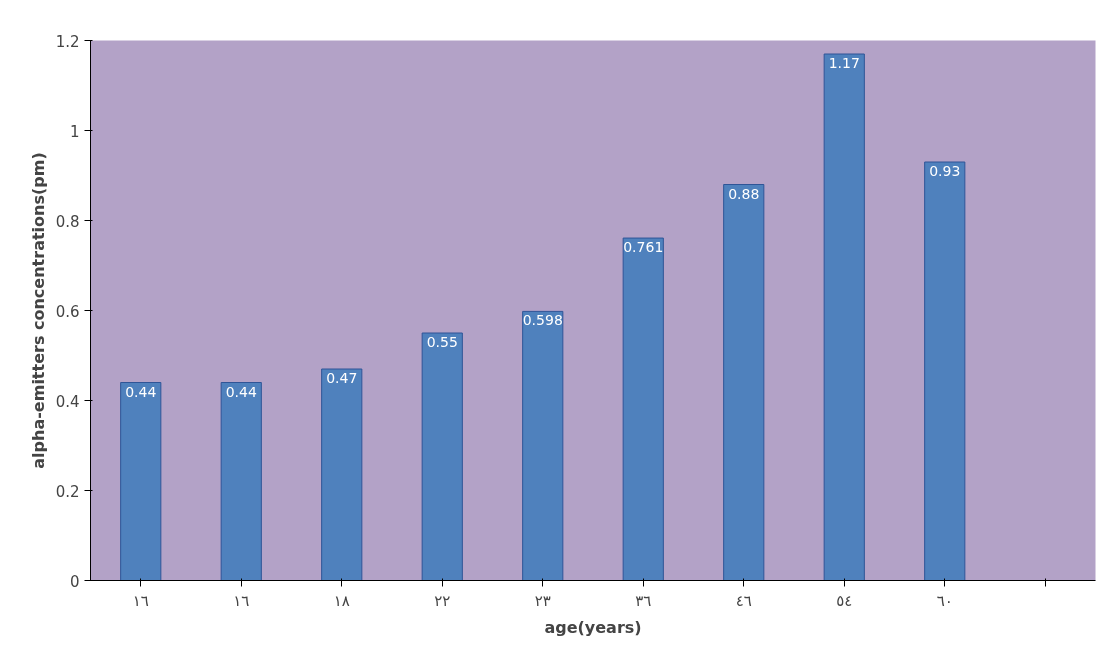  I want to click on y-tick-label: 0.8, so click(67, 221).